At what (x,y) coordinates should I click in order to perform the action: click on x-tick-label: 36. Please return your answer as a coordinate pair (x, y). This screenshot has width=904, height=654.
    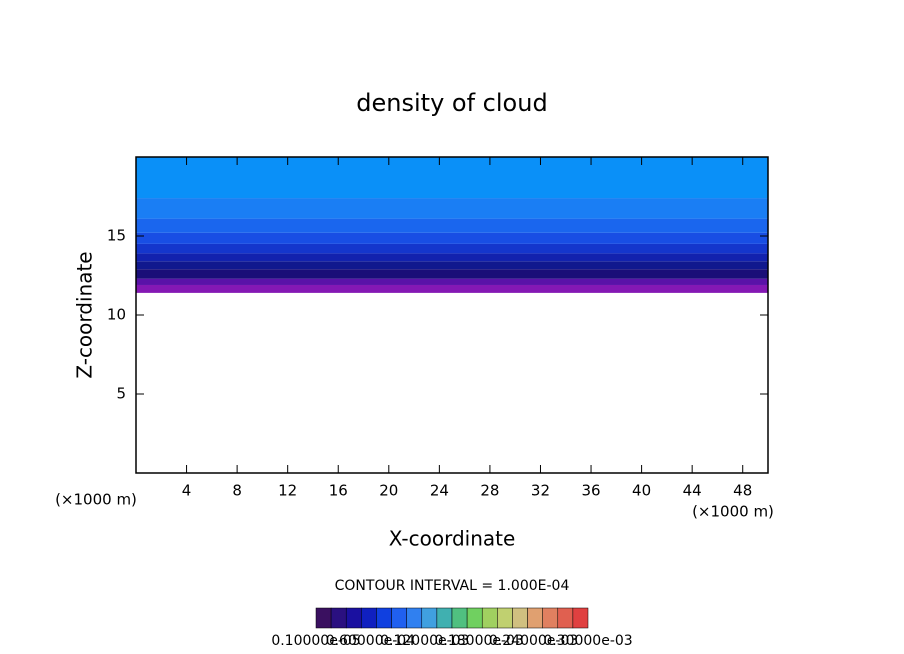
    Looking at the image, I should click on (590, 491).